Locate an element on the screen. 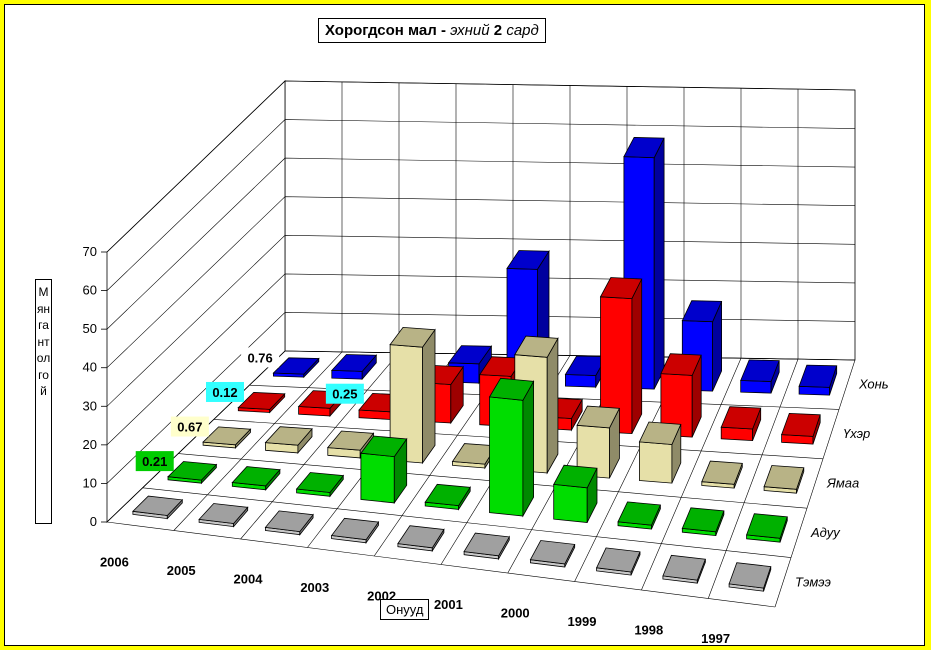 The image size is (931, 650). bar-Адуу-2003 is located at coordinates (384, 470).